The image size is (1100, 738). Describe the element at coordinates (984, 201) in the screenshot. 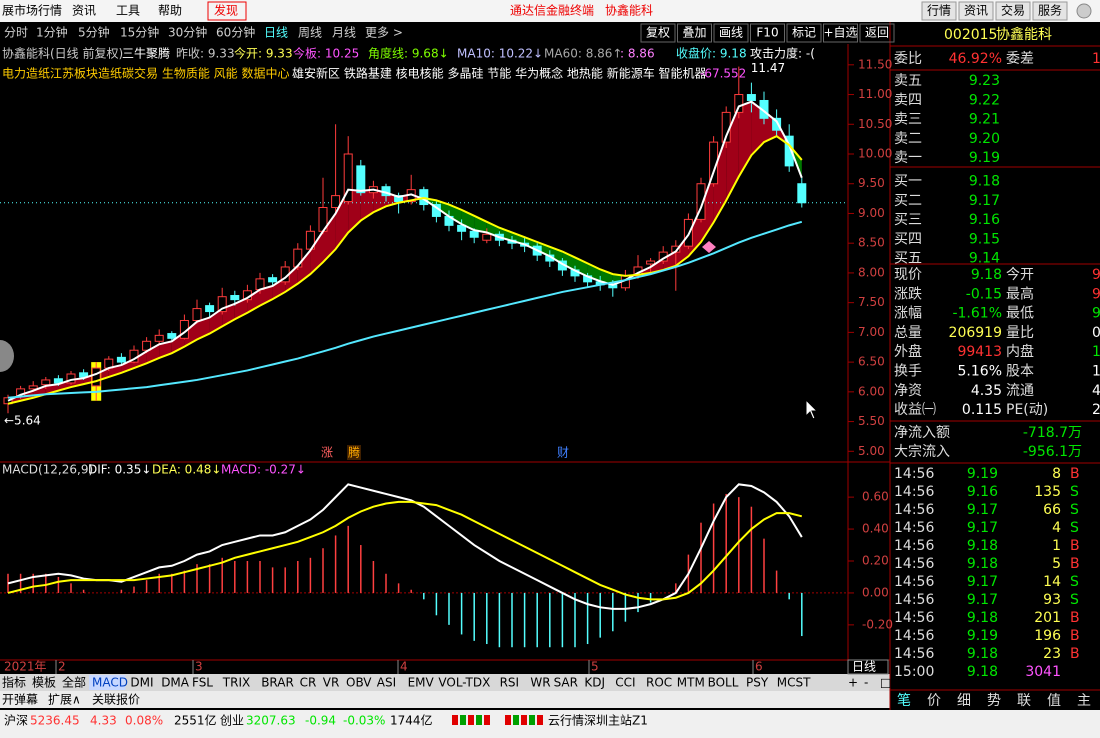

I see `book-price: 9.17` at that location.